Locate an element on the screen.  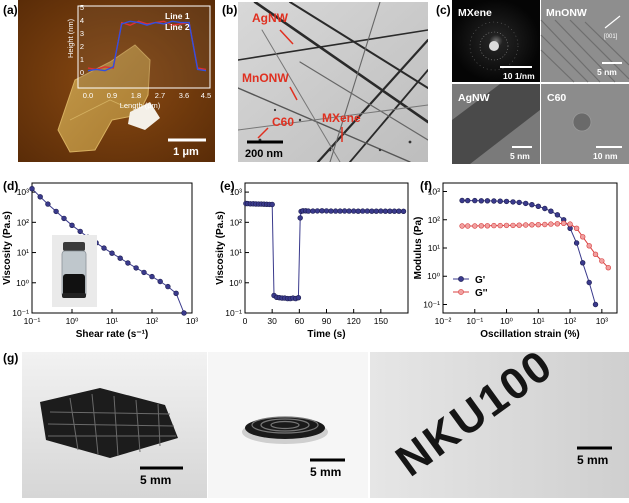
x-tick-label: 10⁻² is located at coordinates (443, 321).